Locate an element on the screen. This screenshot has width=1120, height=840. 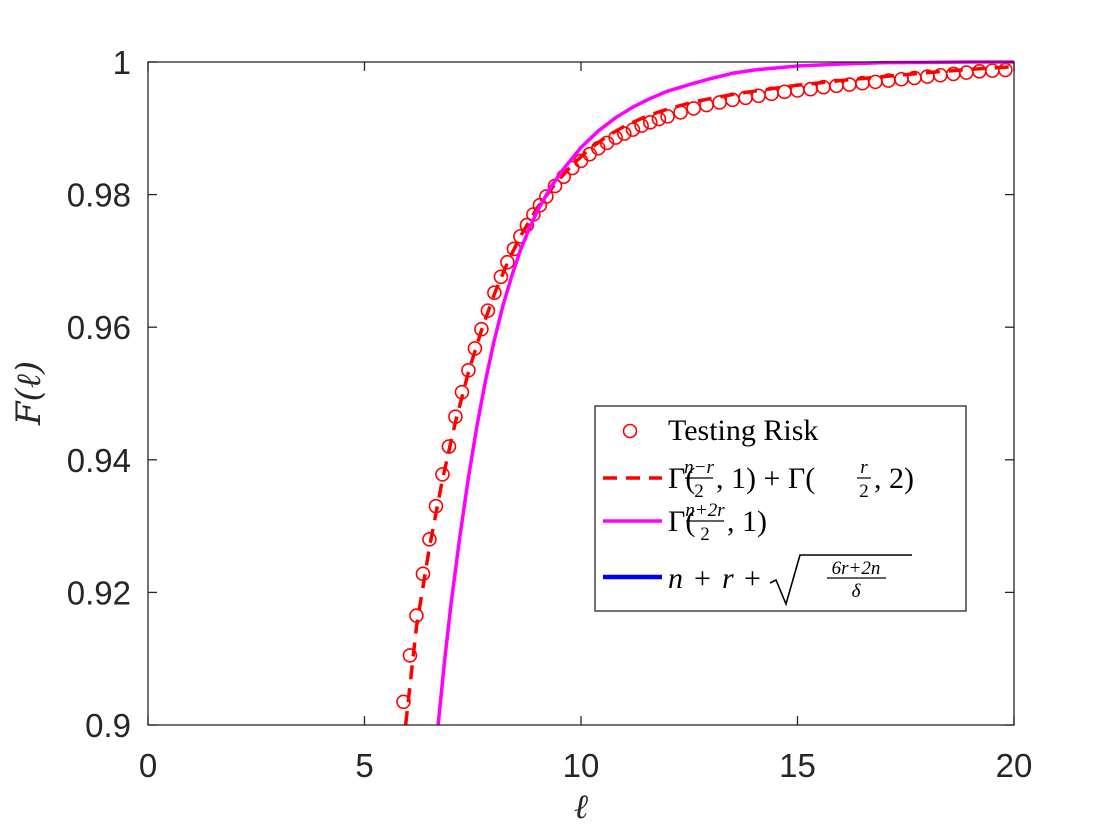
x-tick-label: 10 is located at coordinates (581, 765).